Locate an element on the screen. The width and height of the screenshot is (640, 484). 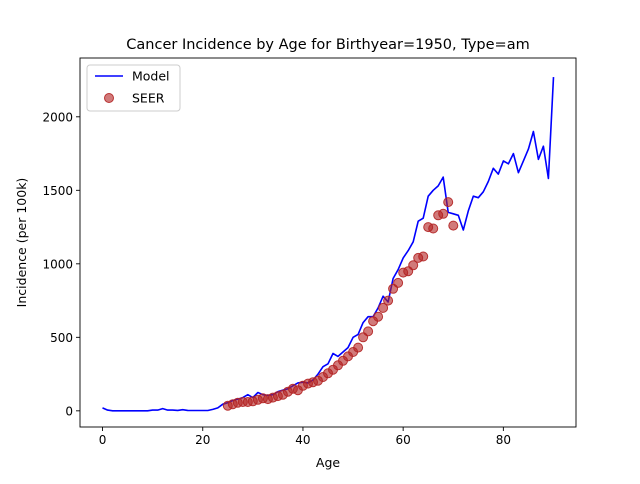
y-tick-label: 0 is located at coordinates (69, 411).